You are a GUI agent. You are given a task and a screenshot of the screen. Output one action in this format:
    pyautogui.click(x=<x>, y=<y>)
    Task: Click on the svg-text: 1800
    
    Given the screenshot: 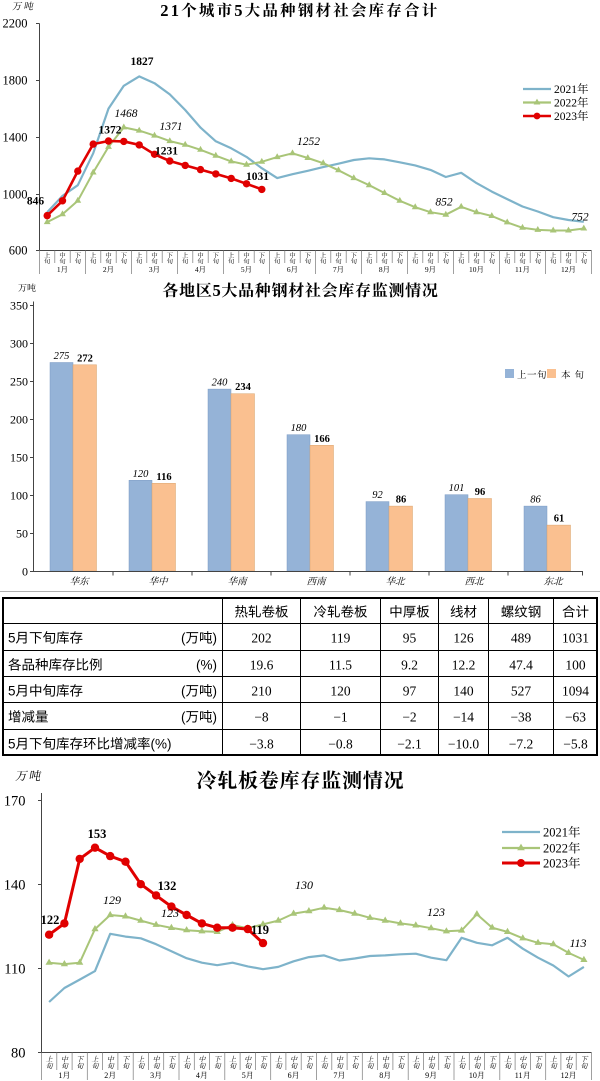 What is the action you would take?
    pyautogui.click(x=15, y=81)
    